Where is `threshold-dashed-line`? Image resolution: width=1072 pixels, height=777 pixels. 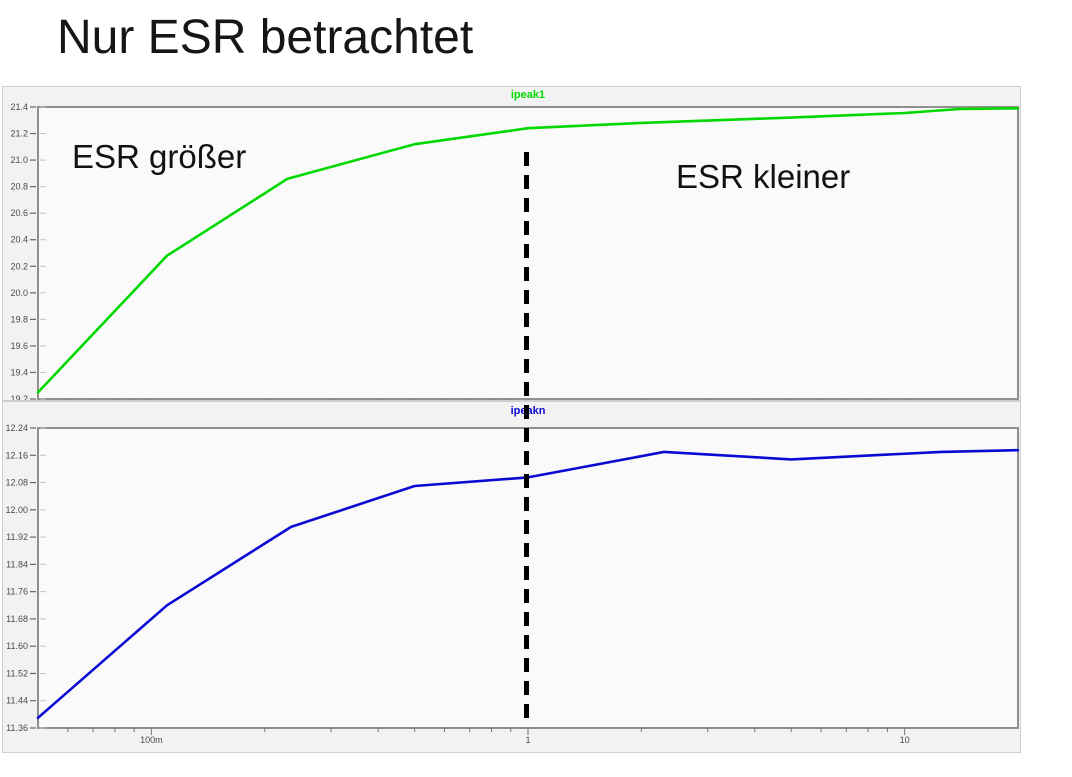 threshold-dashed-line is located at coordinates (526, 435).